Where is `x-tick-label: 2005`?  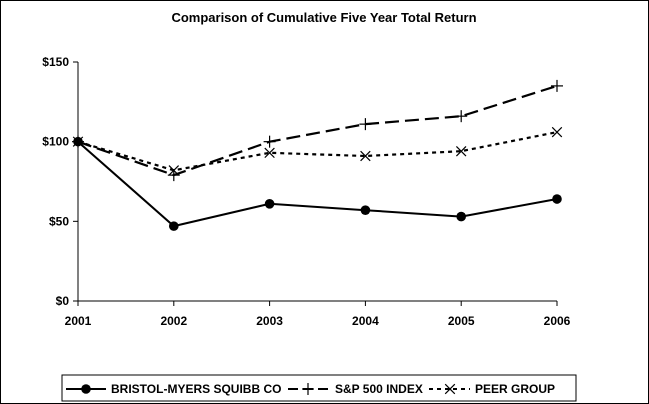
x-tick-label: 2005 is located at coordinates (461, 321).